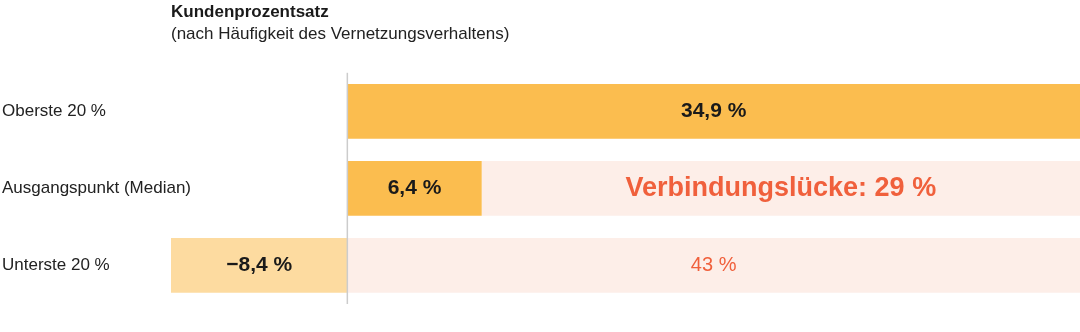 The width and height of the screenshot is (1080, 332). I want to click on annotation: Verbindungslücke: 29 %, so click(781, 186).